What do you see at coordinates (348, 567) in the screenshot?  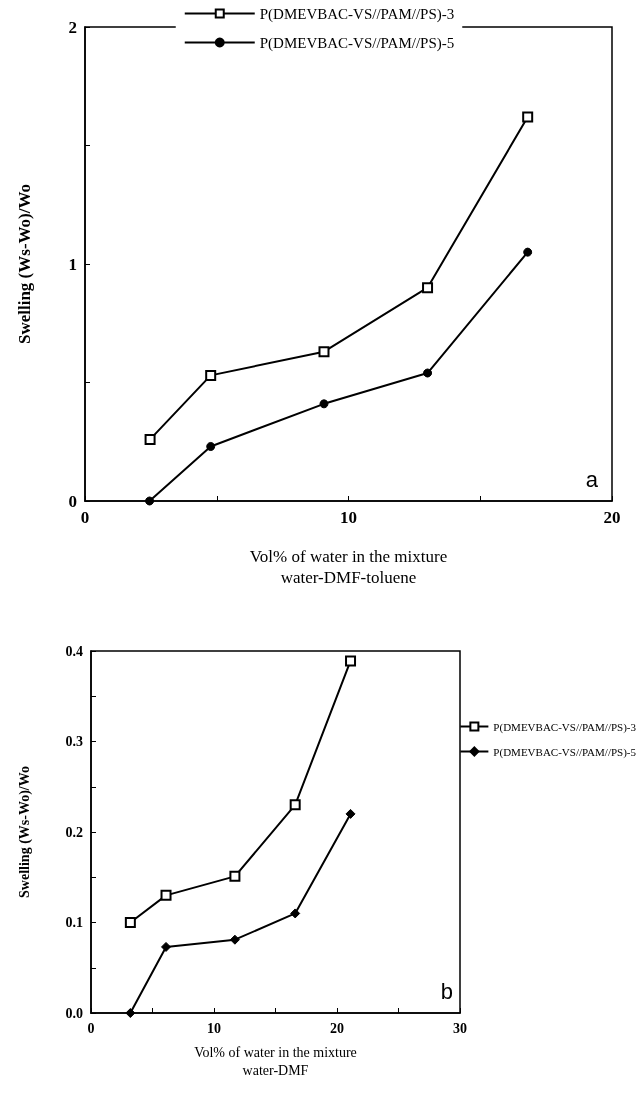 I see `x-axis-title: Vol% of water in the mixture water-DMF-toluene` at bounding box center [348, 567].